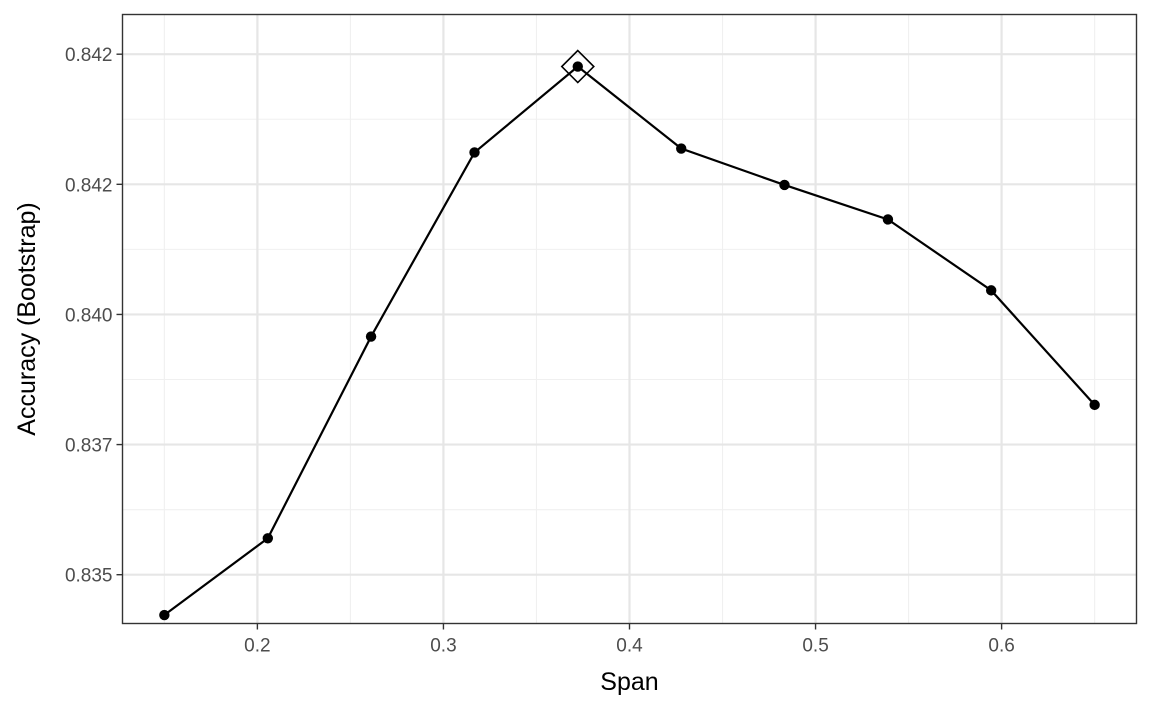 The height and width of the screenshot is (711, 1152). I want to click on x-axis-title: Span, so click(629, 682).